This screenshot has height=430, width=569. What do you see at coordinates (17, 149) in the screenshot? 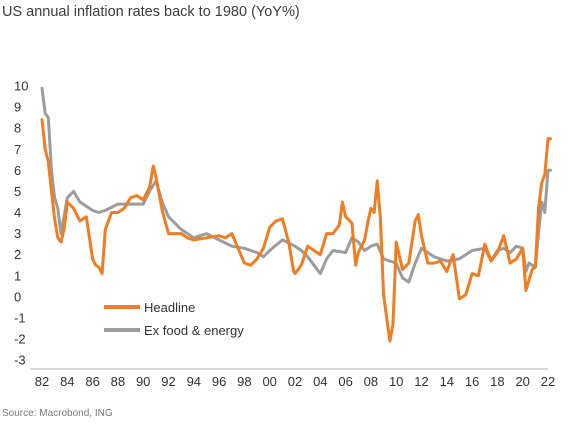
I see `y-tick-label: 7` at bounding box center [17, 149].